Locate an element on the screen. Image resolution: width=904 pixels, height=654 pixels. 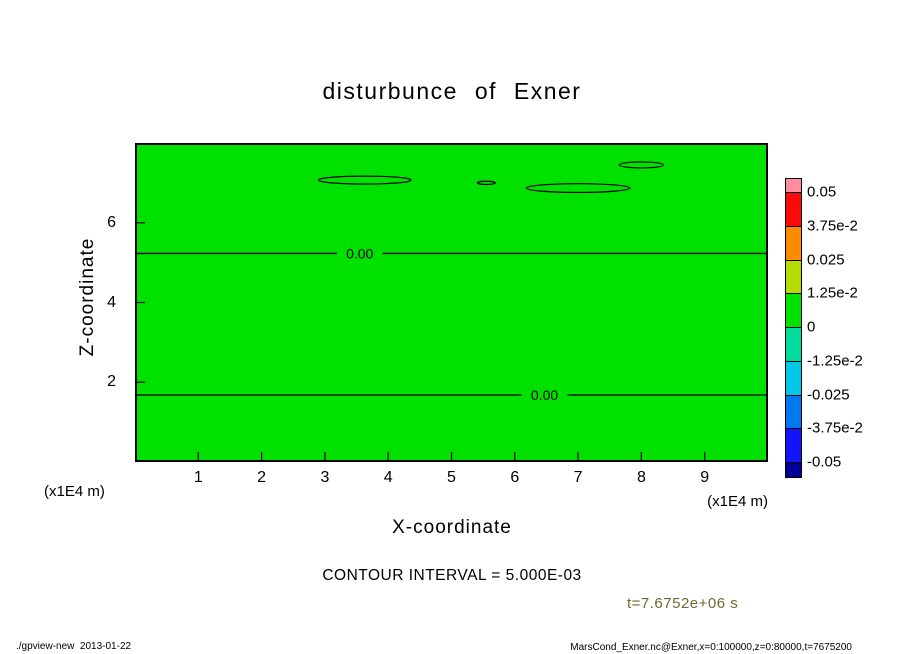
colorbar-label: -0.05 is located at coordinates (824, 462).